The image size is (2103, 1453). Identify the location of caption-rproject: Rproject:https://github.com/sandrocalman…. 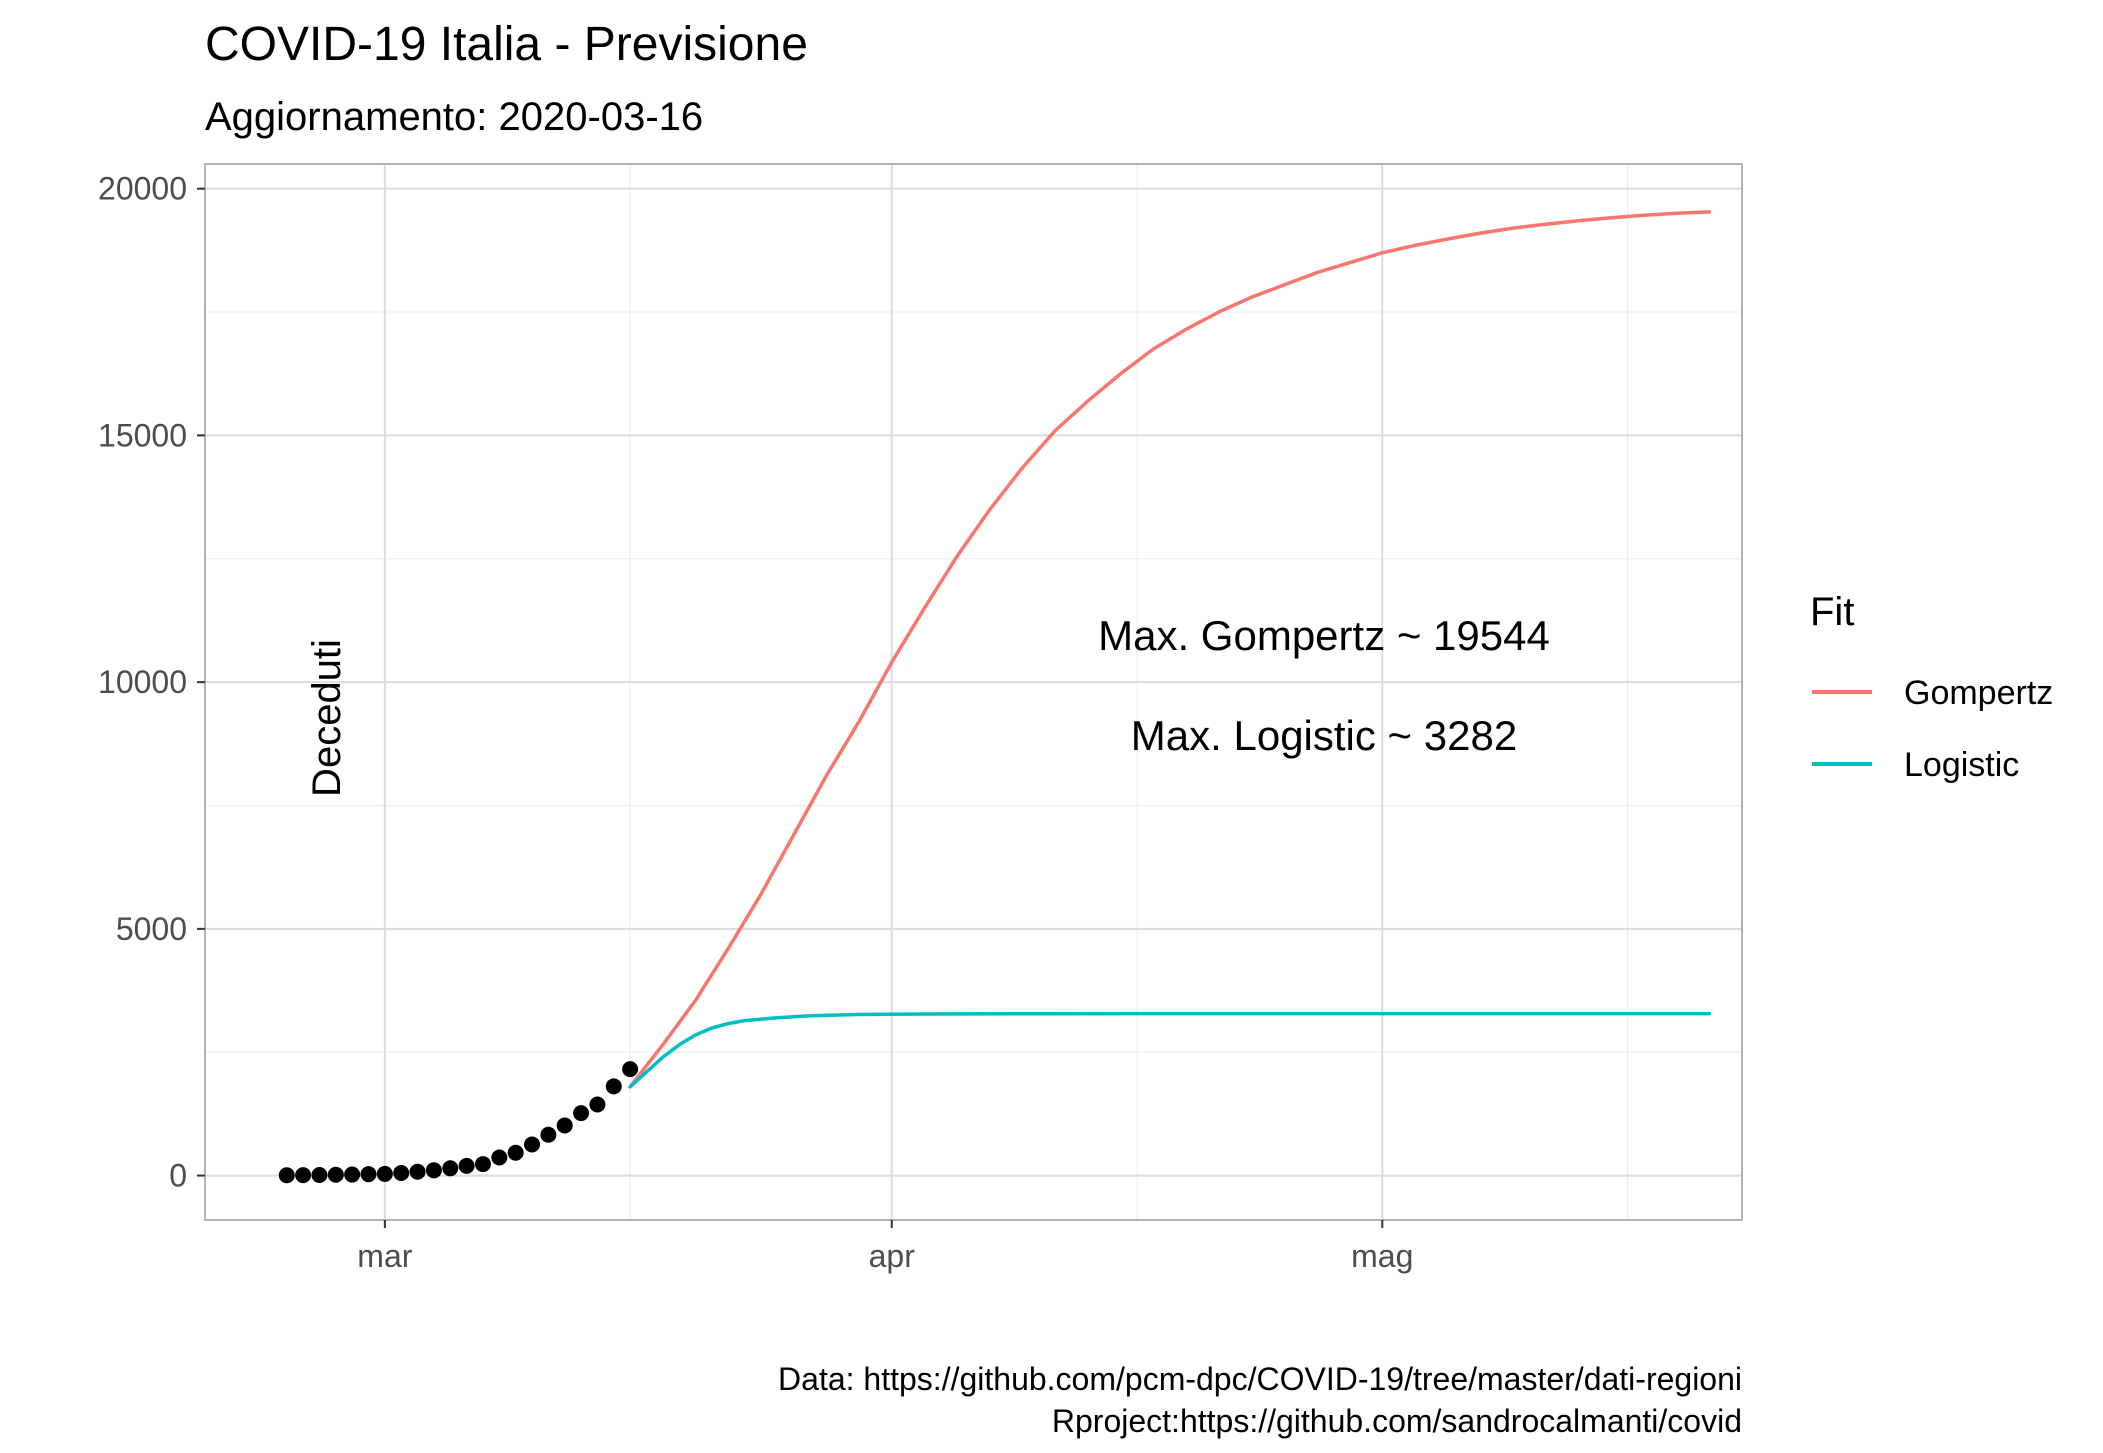
(1397, 1421).